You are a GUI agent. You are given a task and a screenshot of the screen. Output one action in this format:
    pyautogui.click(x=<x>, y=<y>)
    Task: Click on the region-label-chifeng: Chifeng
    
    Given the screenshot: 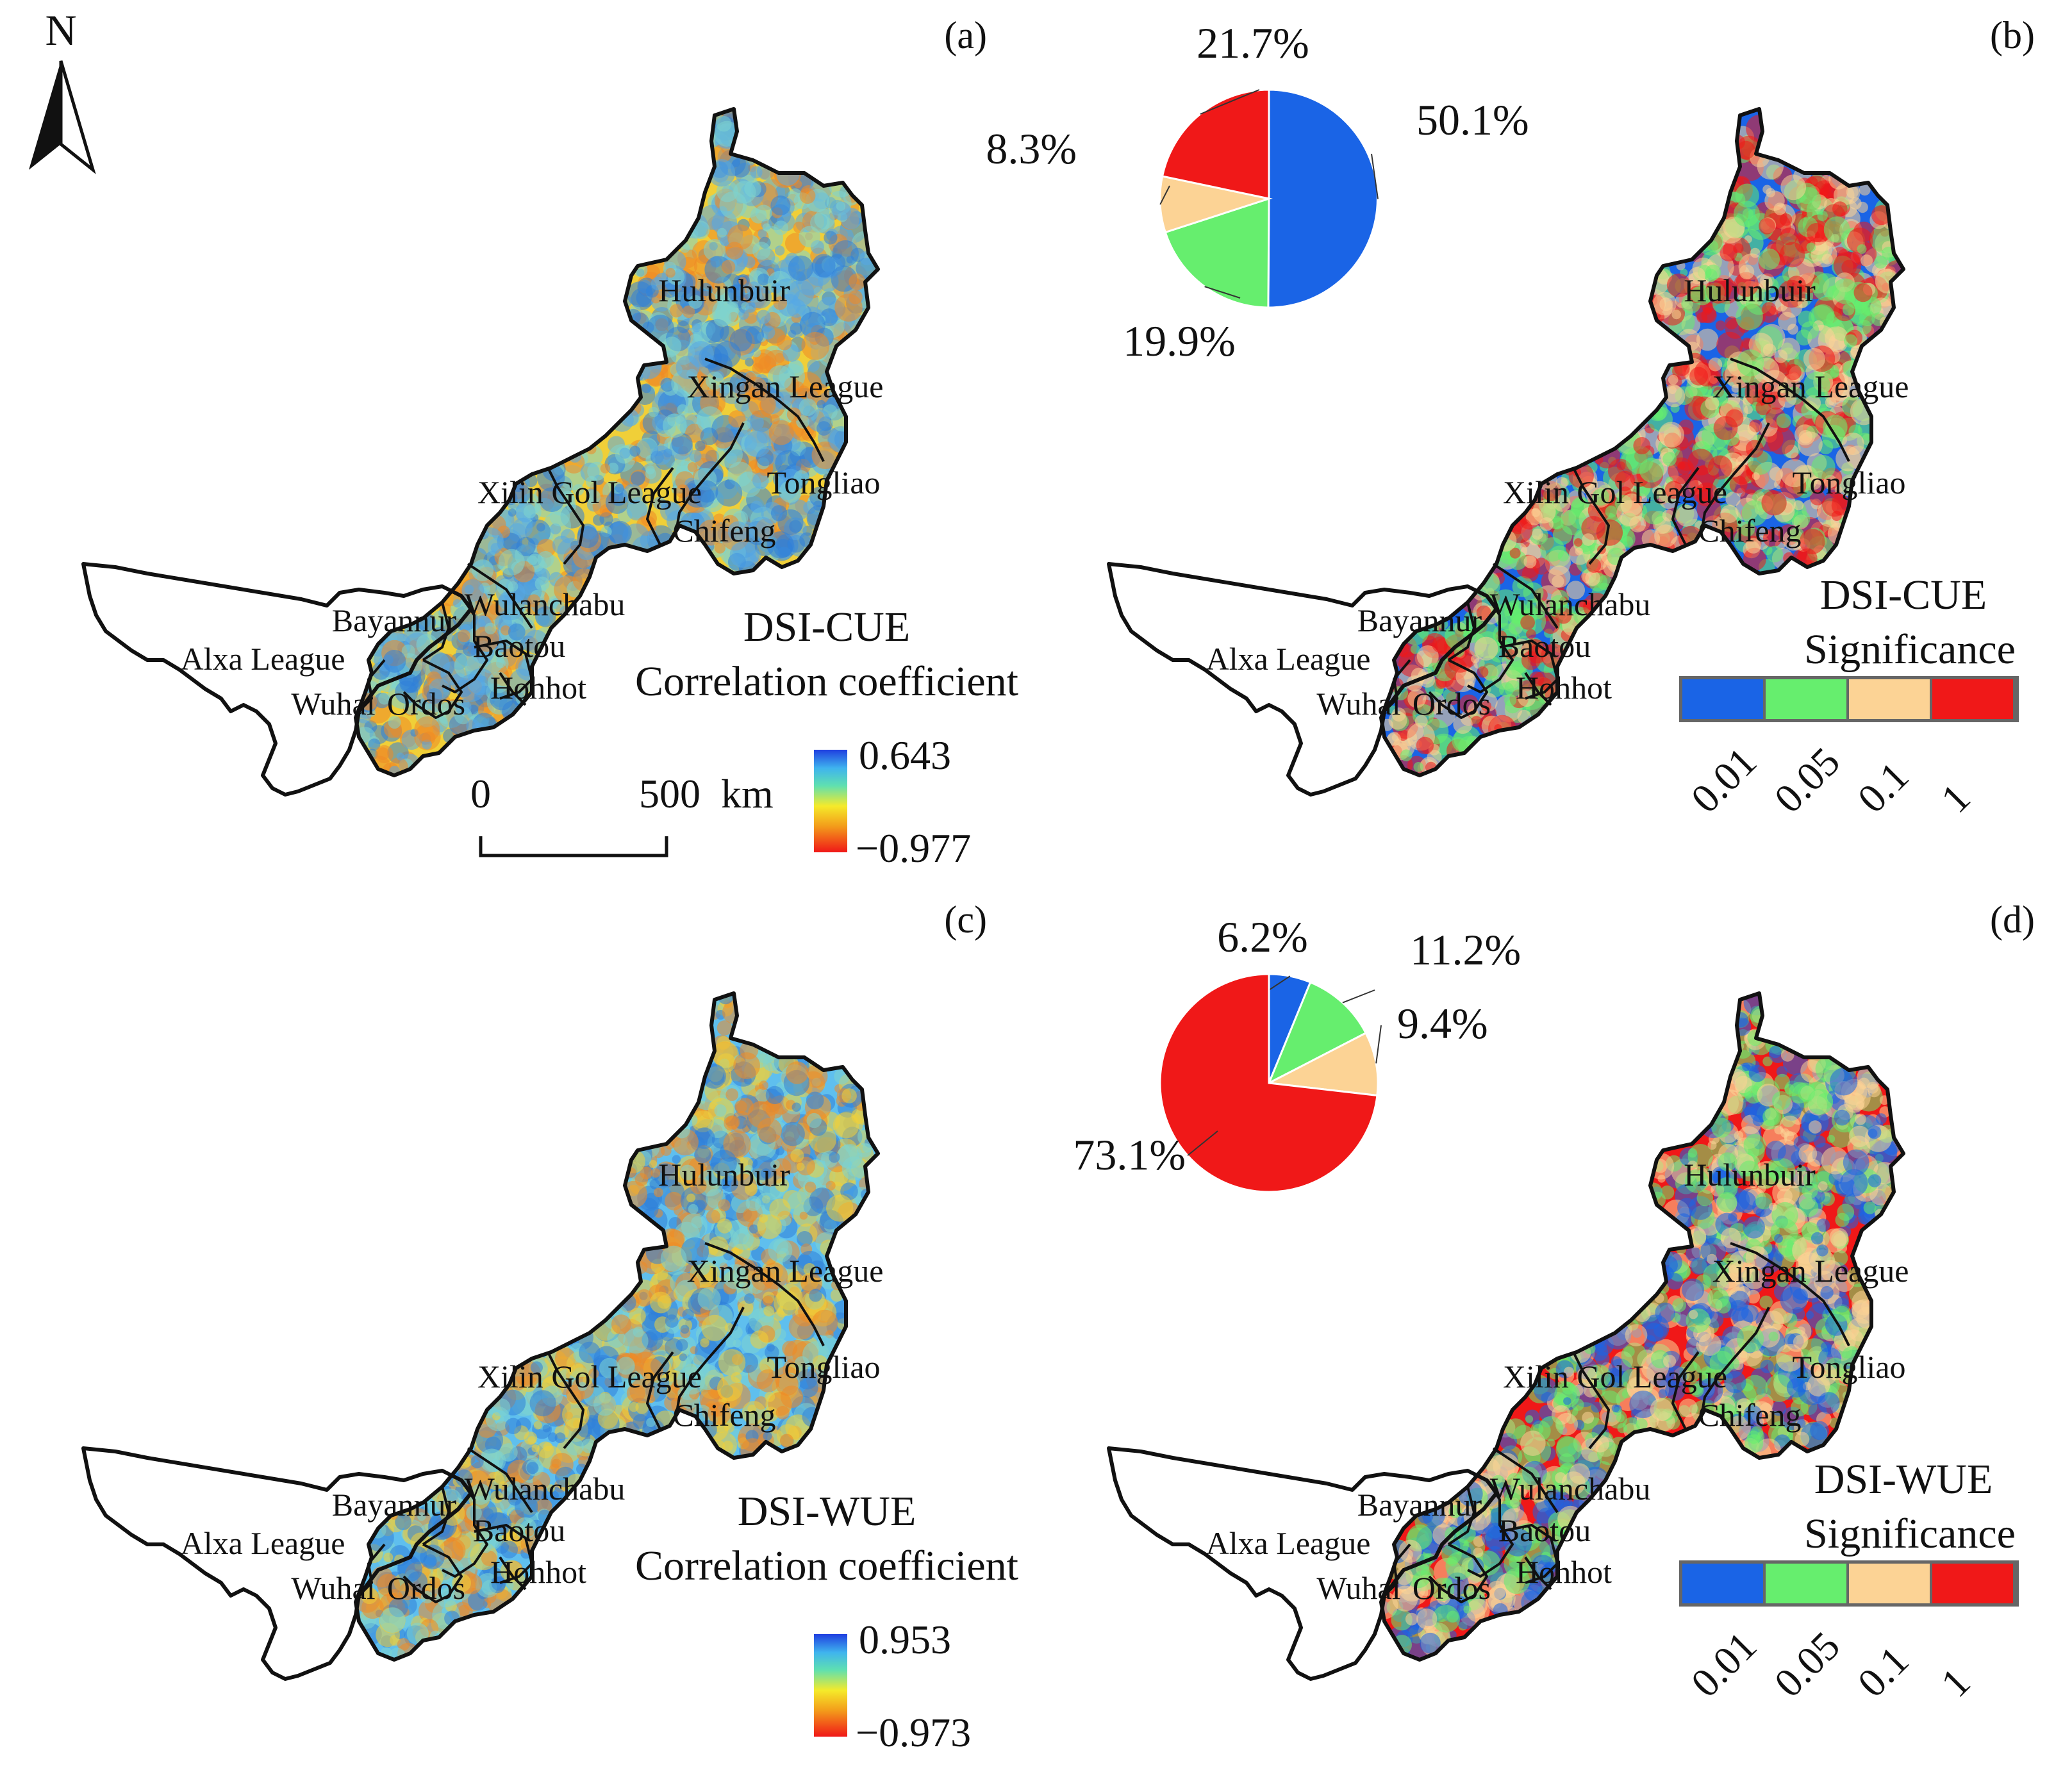 What is the action you would take?
    pyautogui.click(x=723, y=531)
    